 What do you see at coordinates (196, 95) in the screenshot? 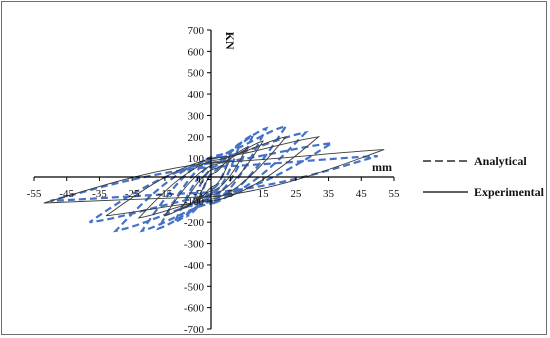
I see `y-tick-label: 400` at bounding box center [196, 95].